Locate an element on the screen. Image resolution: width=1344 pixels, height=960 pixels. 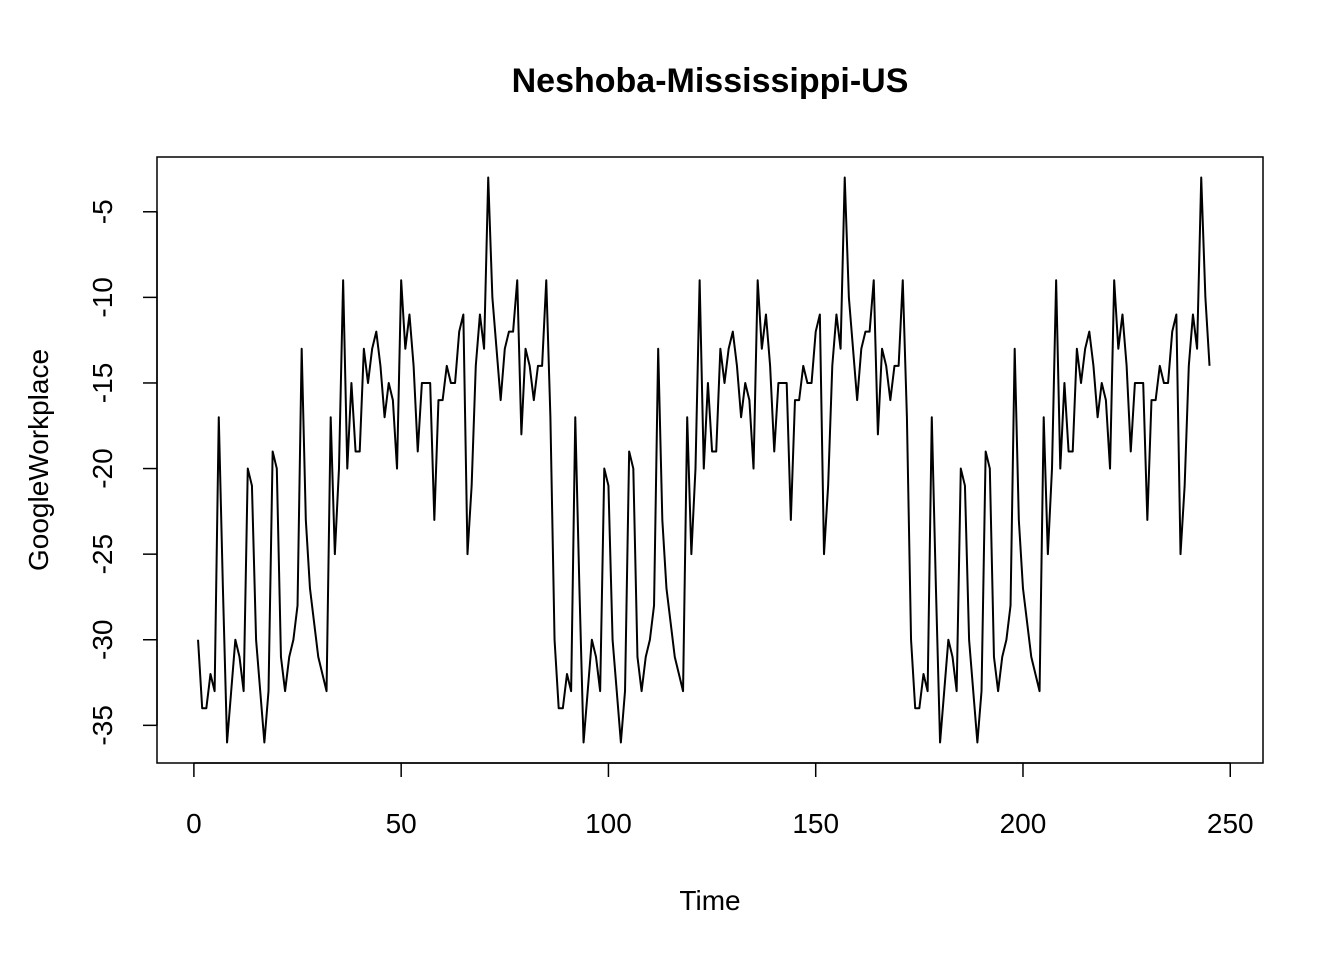
x-tick-label: 250 is located at coordinates (1230, 823).